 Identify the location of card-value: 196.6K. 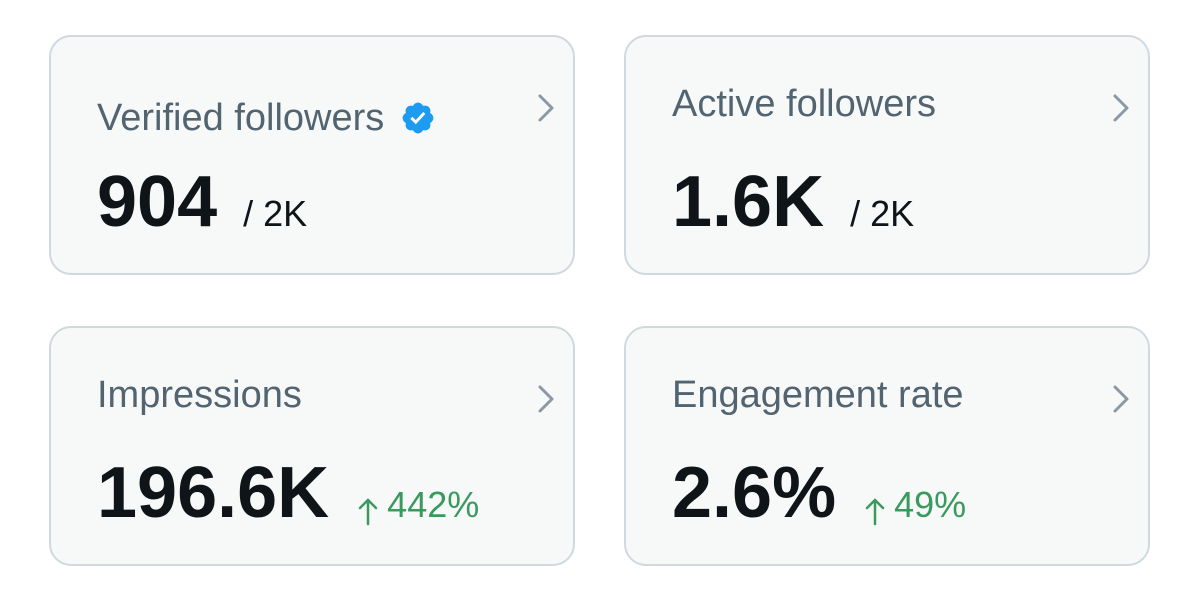
(213, 493).